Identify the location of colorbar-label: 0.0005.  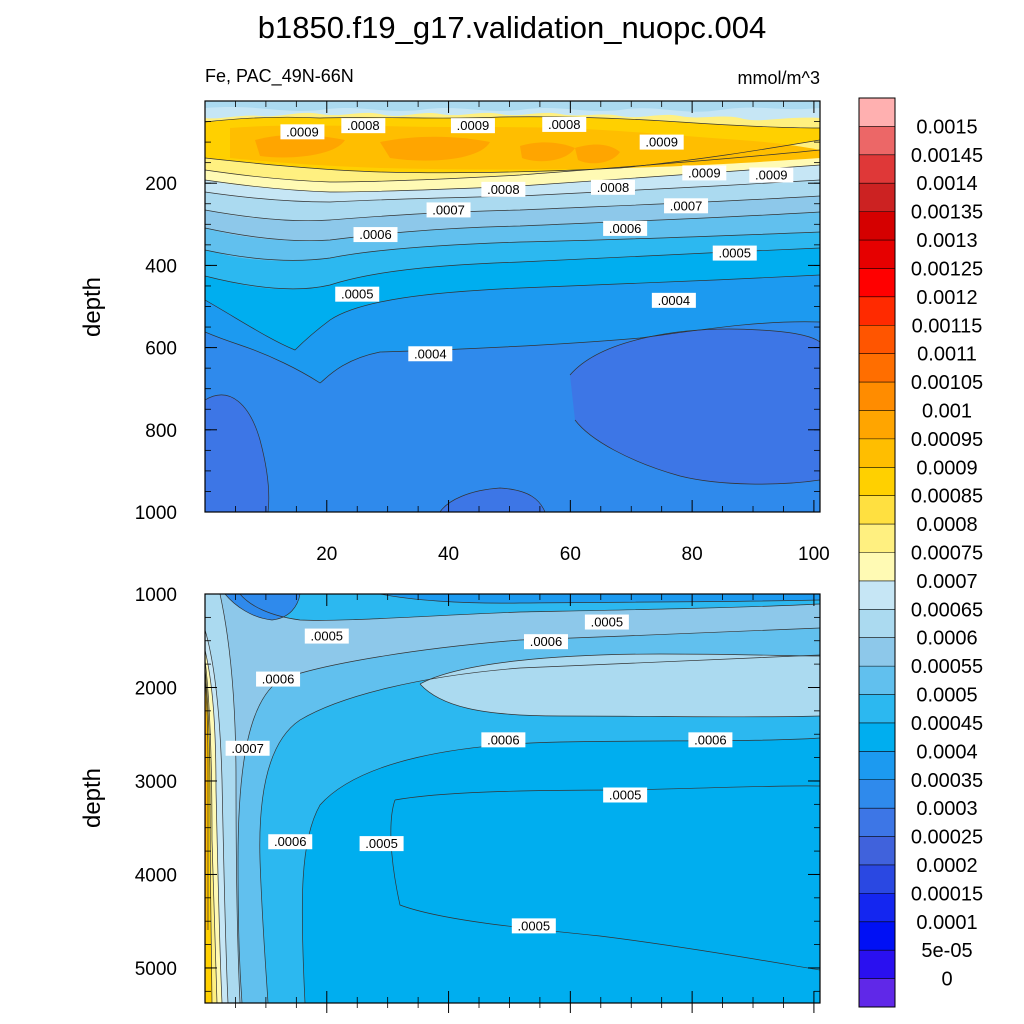
(946, 696).